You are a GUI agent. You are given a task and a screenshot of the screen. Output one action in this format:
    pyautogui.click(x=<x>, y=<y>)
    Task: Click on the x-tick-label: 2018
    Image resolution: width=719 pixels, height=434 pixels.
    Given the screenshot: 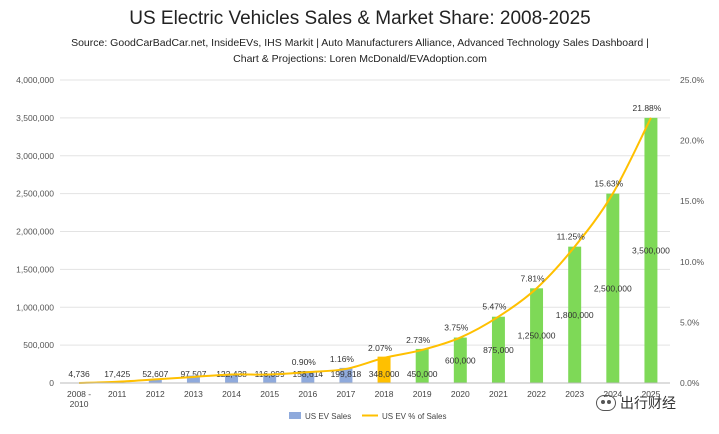 What is the action you would take?
    pyautogui.click(x=384, y=394)
    